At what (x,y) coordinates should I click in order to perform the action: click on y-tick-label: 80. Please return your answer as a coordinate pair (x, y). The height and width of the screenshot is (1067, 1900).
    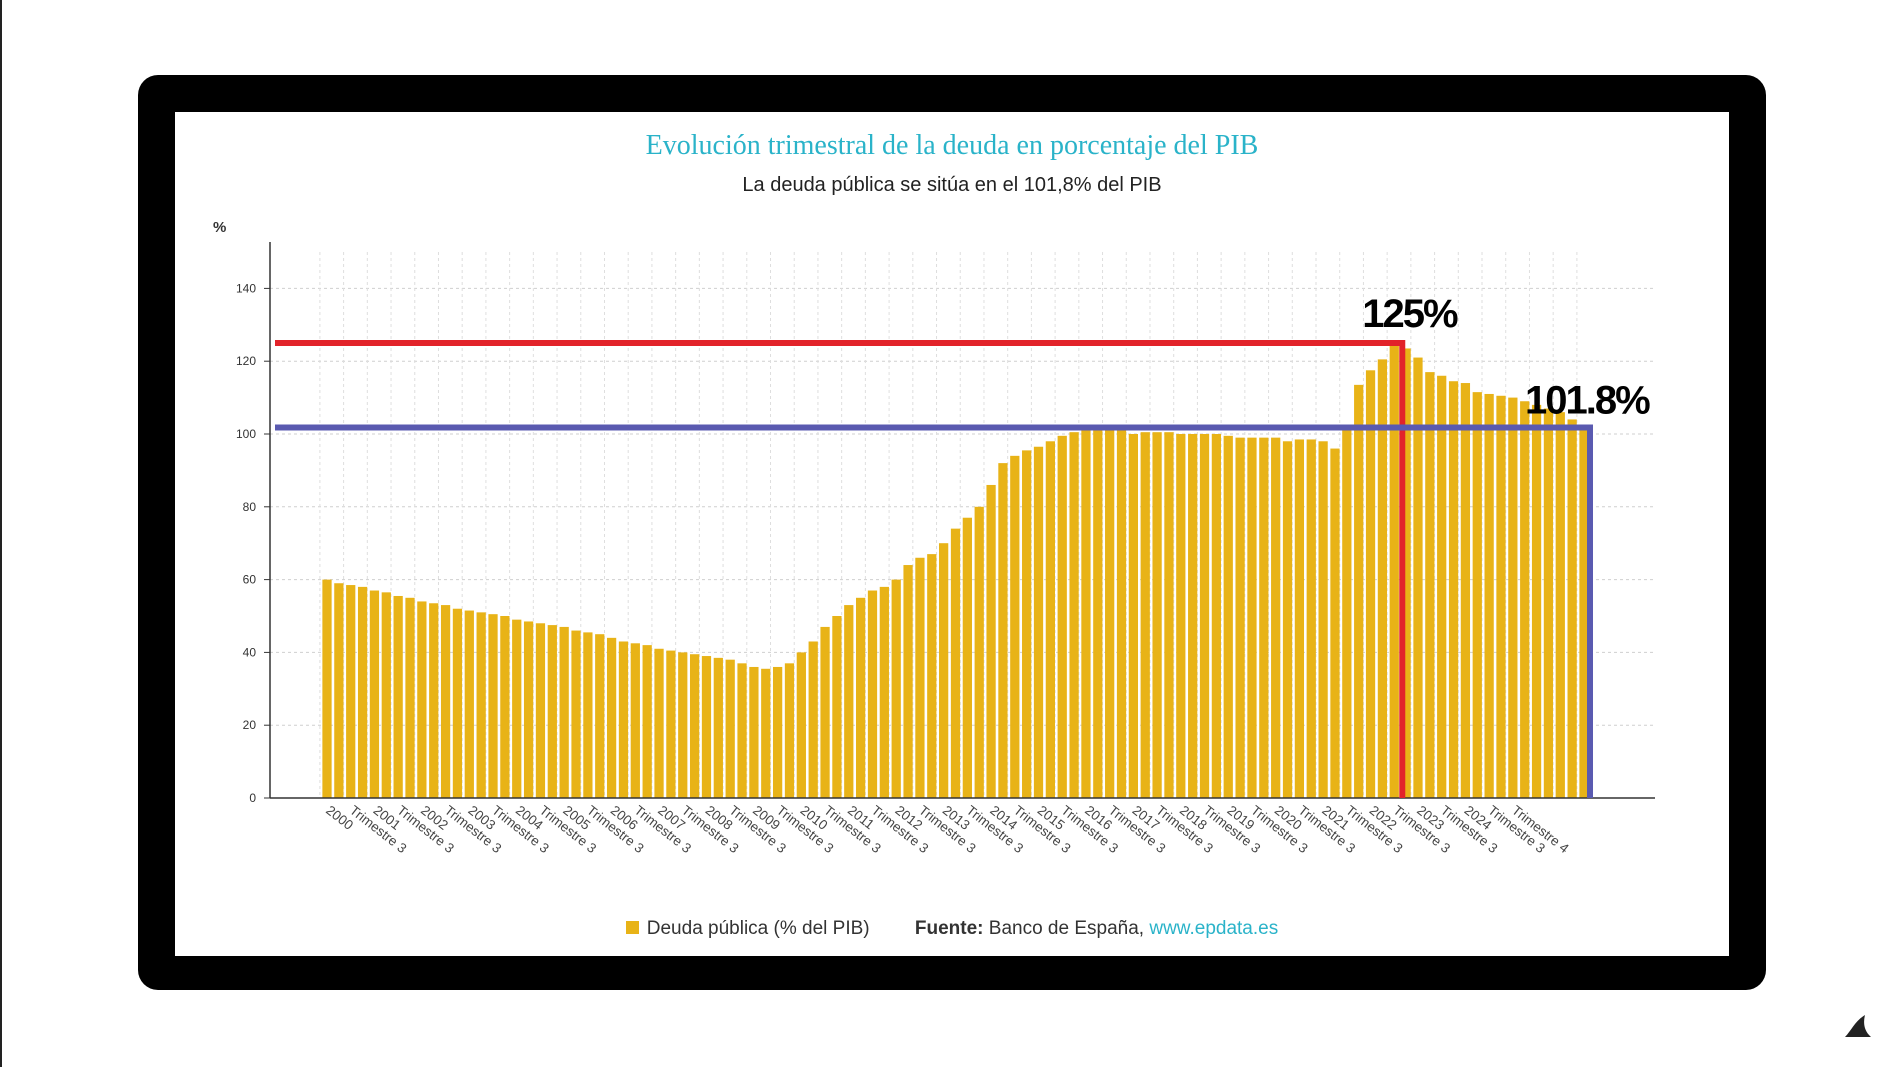
    Looking at the image, I should click on (250, 507).